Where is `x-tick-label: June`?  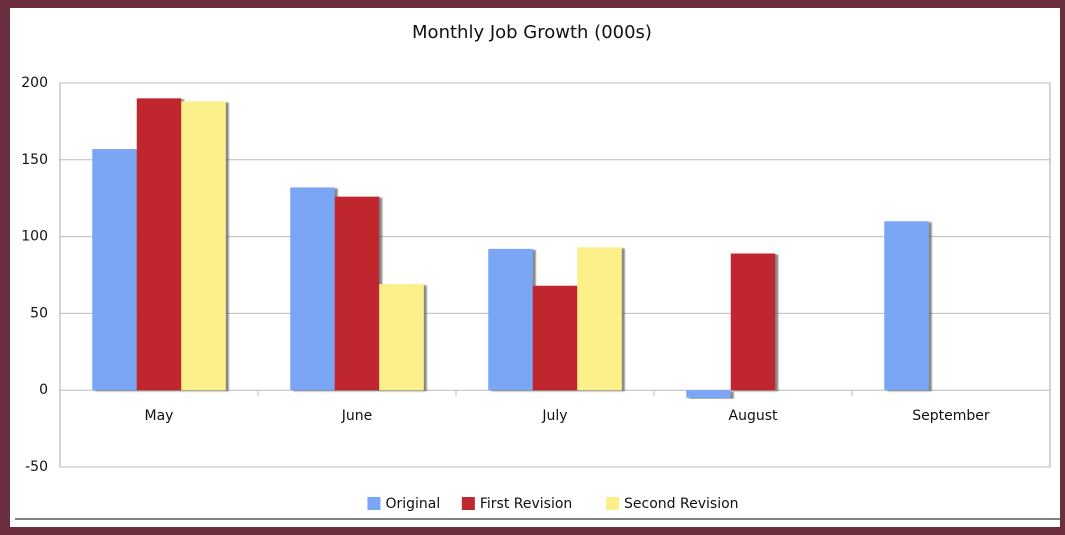 x-tick-label: June is located at coordinates (357, 416).